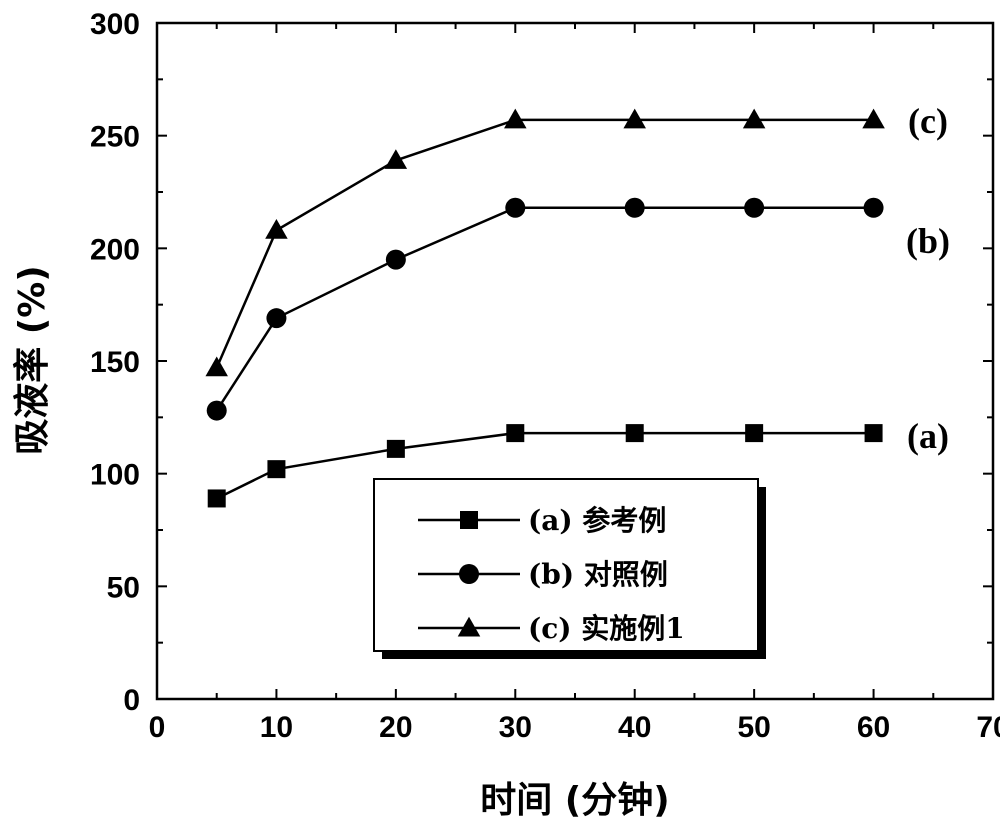 The width and height of the screenshot is (1000, 824). I want to click on y-tick-label: 100, so click(115, 475).